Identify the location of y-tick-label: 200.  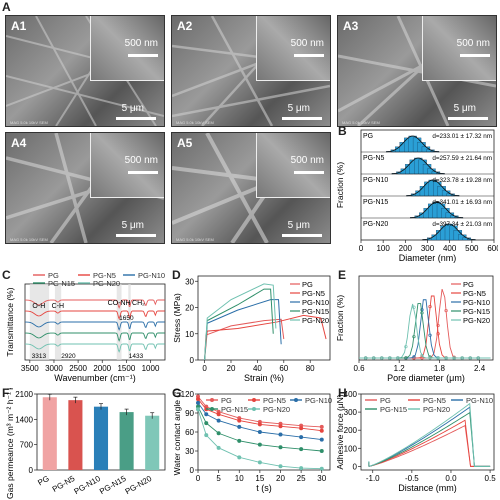
(351, 430).